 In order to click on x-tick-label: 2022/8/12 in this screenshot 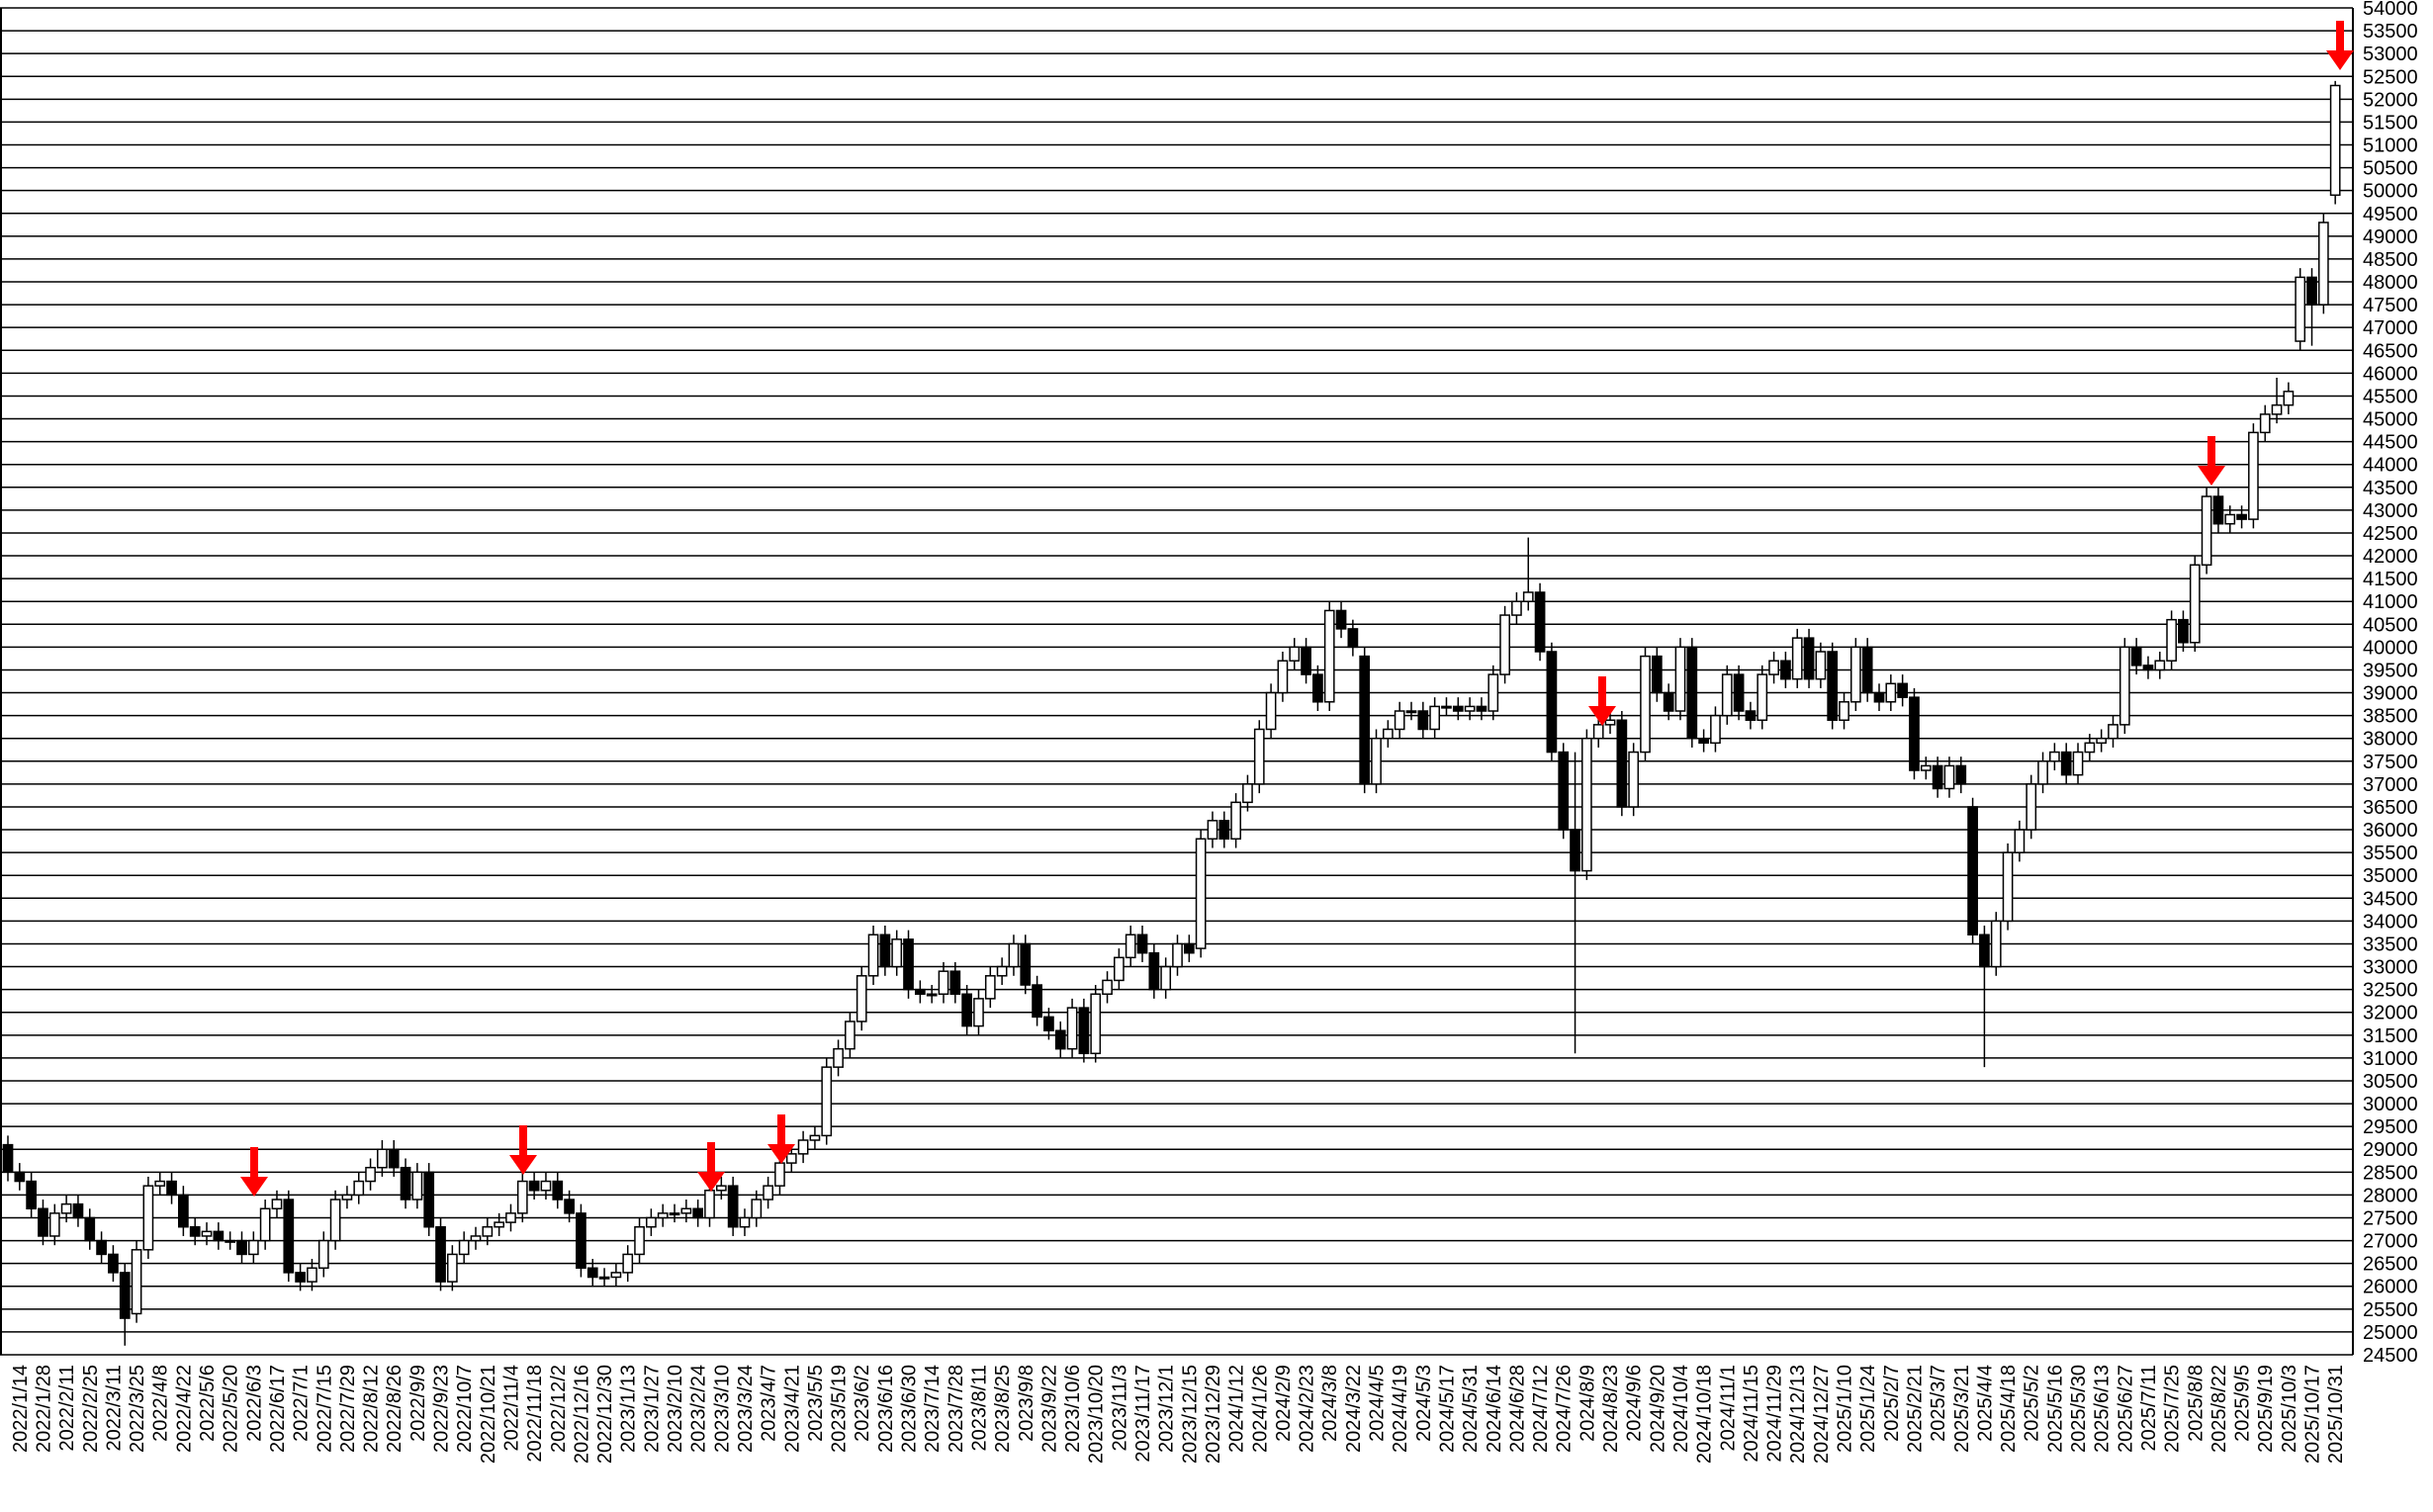, I will do `click(372, 1409)`.